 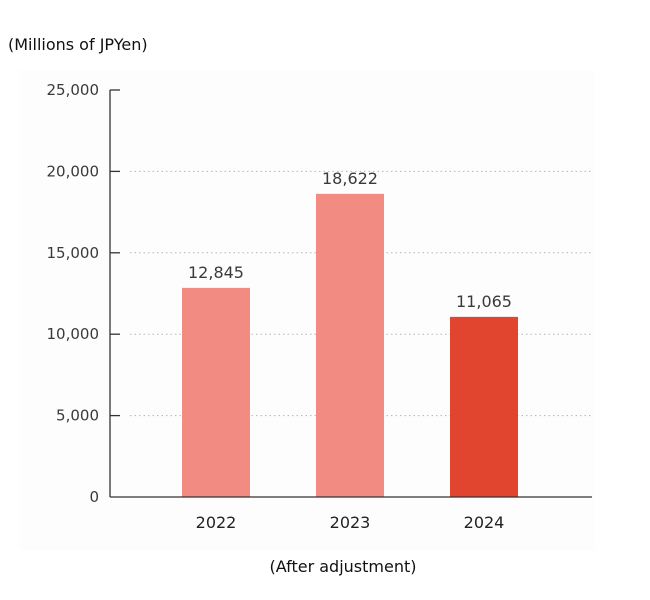 I want to click on x-tick-label-2023: 2023, so click(x=350, y=522).